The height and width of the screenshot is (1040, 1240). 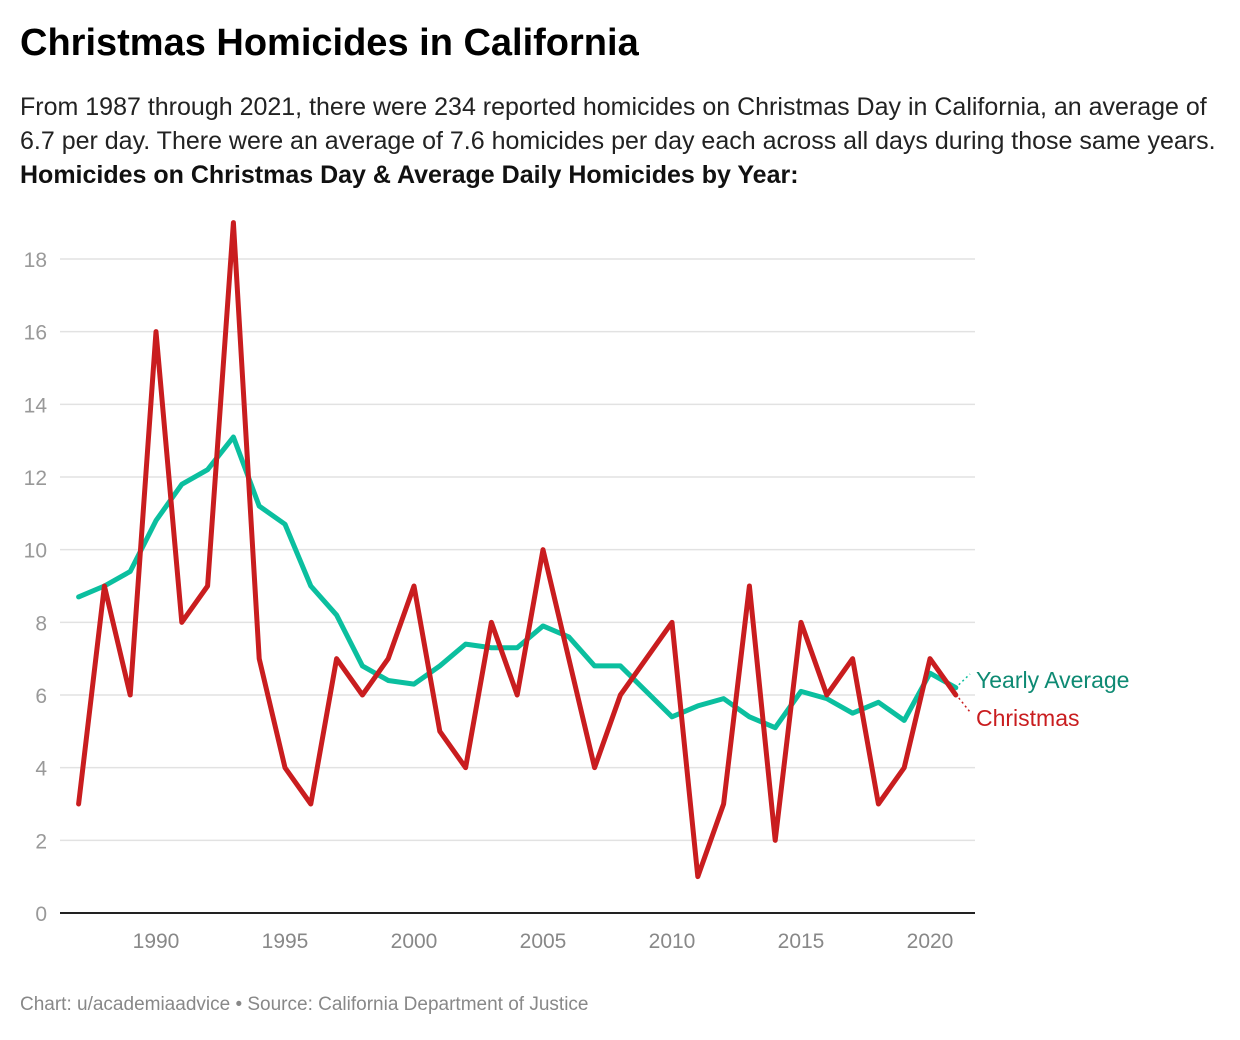 What do you see at coordinates (41, 623) in the screenshot?
I see `y-tick-label: 8` at bounding box center [41, 623].